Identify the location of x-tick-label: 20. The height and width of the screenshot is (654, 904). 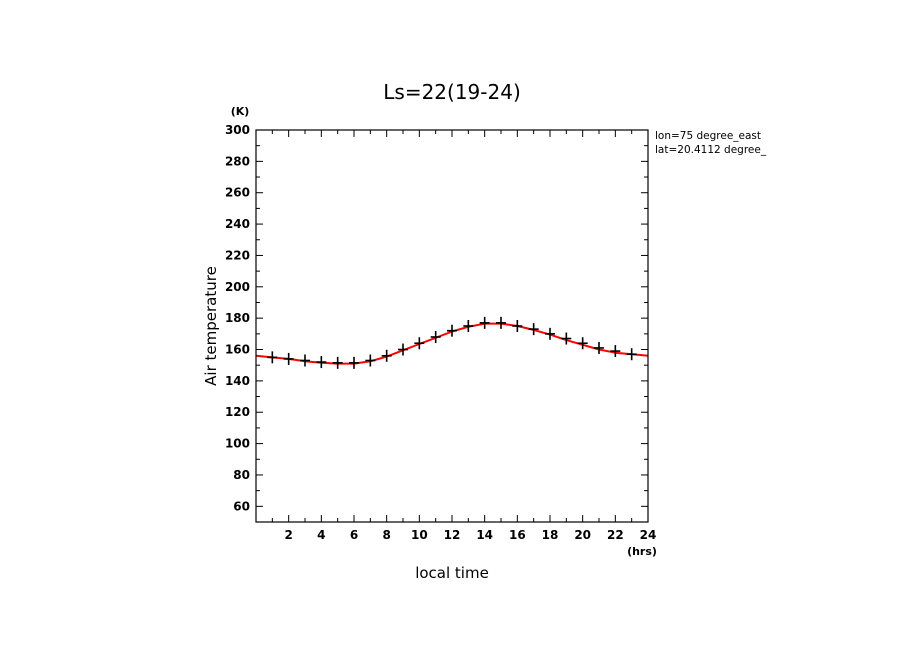
(582, 535).